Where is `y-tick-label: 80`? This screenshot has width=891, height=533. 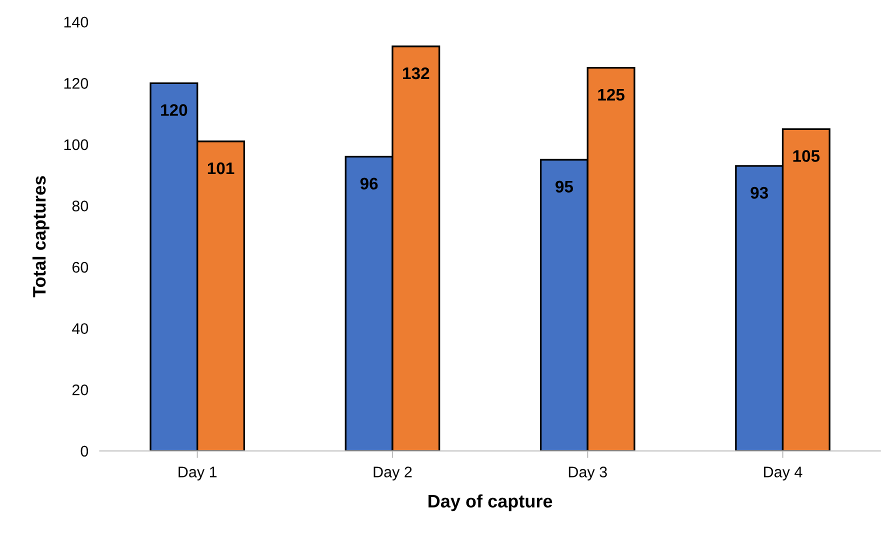
y-tick-label: 80 is located at coordinates (80, 206).